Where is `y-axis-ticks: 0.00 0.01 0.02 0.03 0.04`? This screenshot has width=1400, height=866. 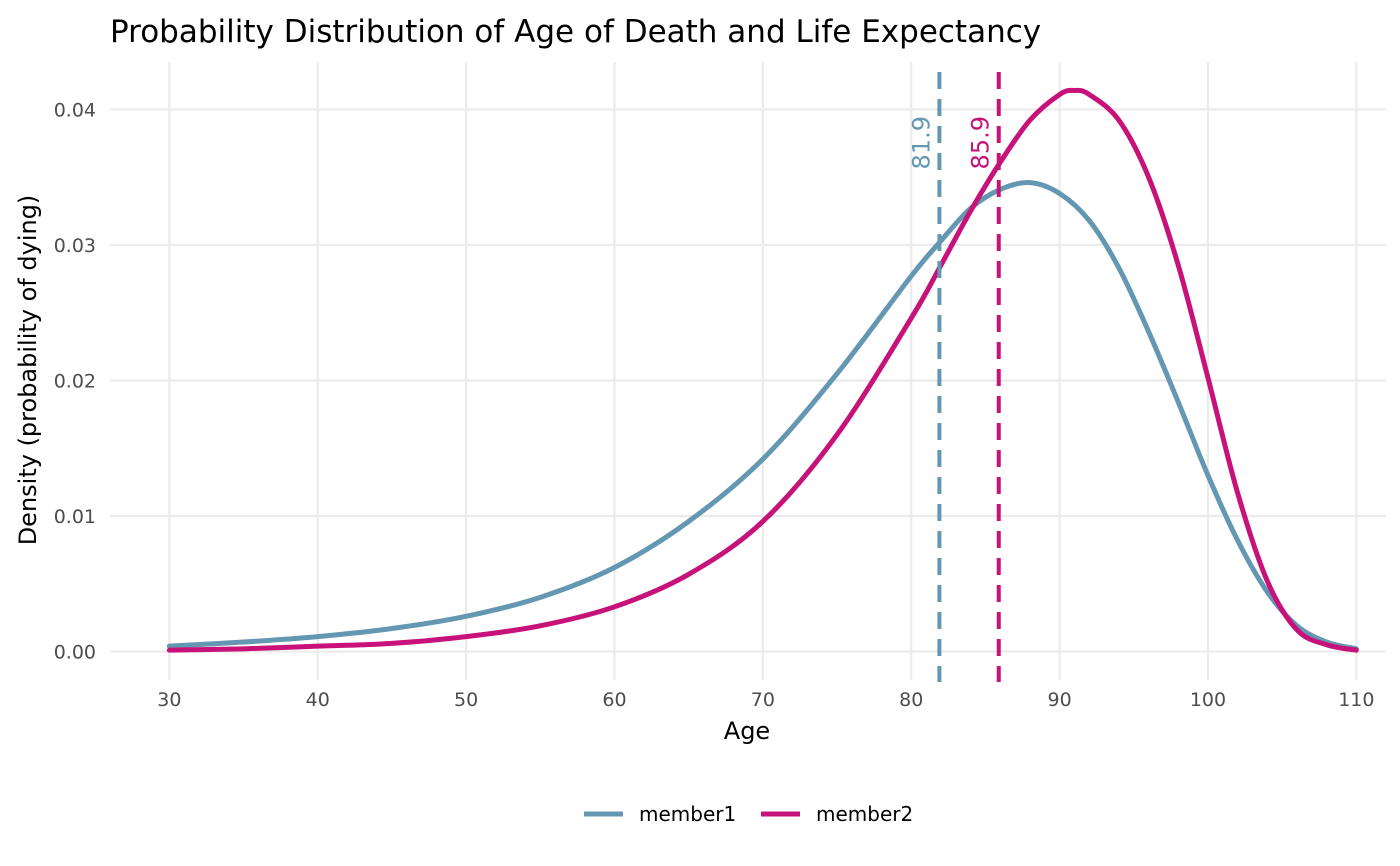 y-axis-ticks: 0.00 0.01 0.02 0.03 0.04 is located at coordinates (75, 381).